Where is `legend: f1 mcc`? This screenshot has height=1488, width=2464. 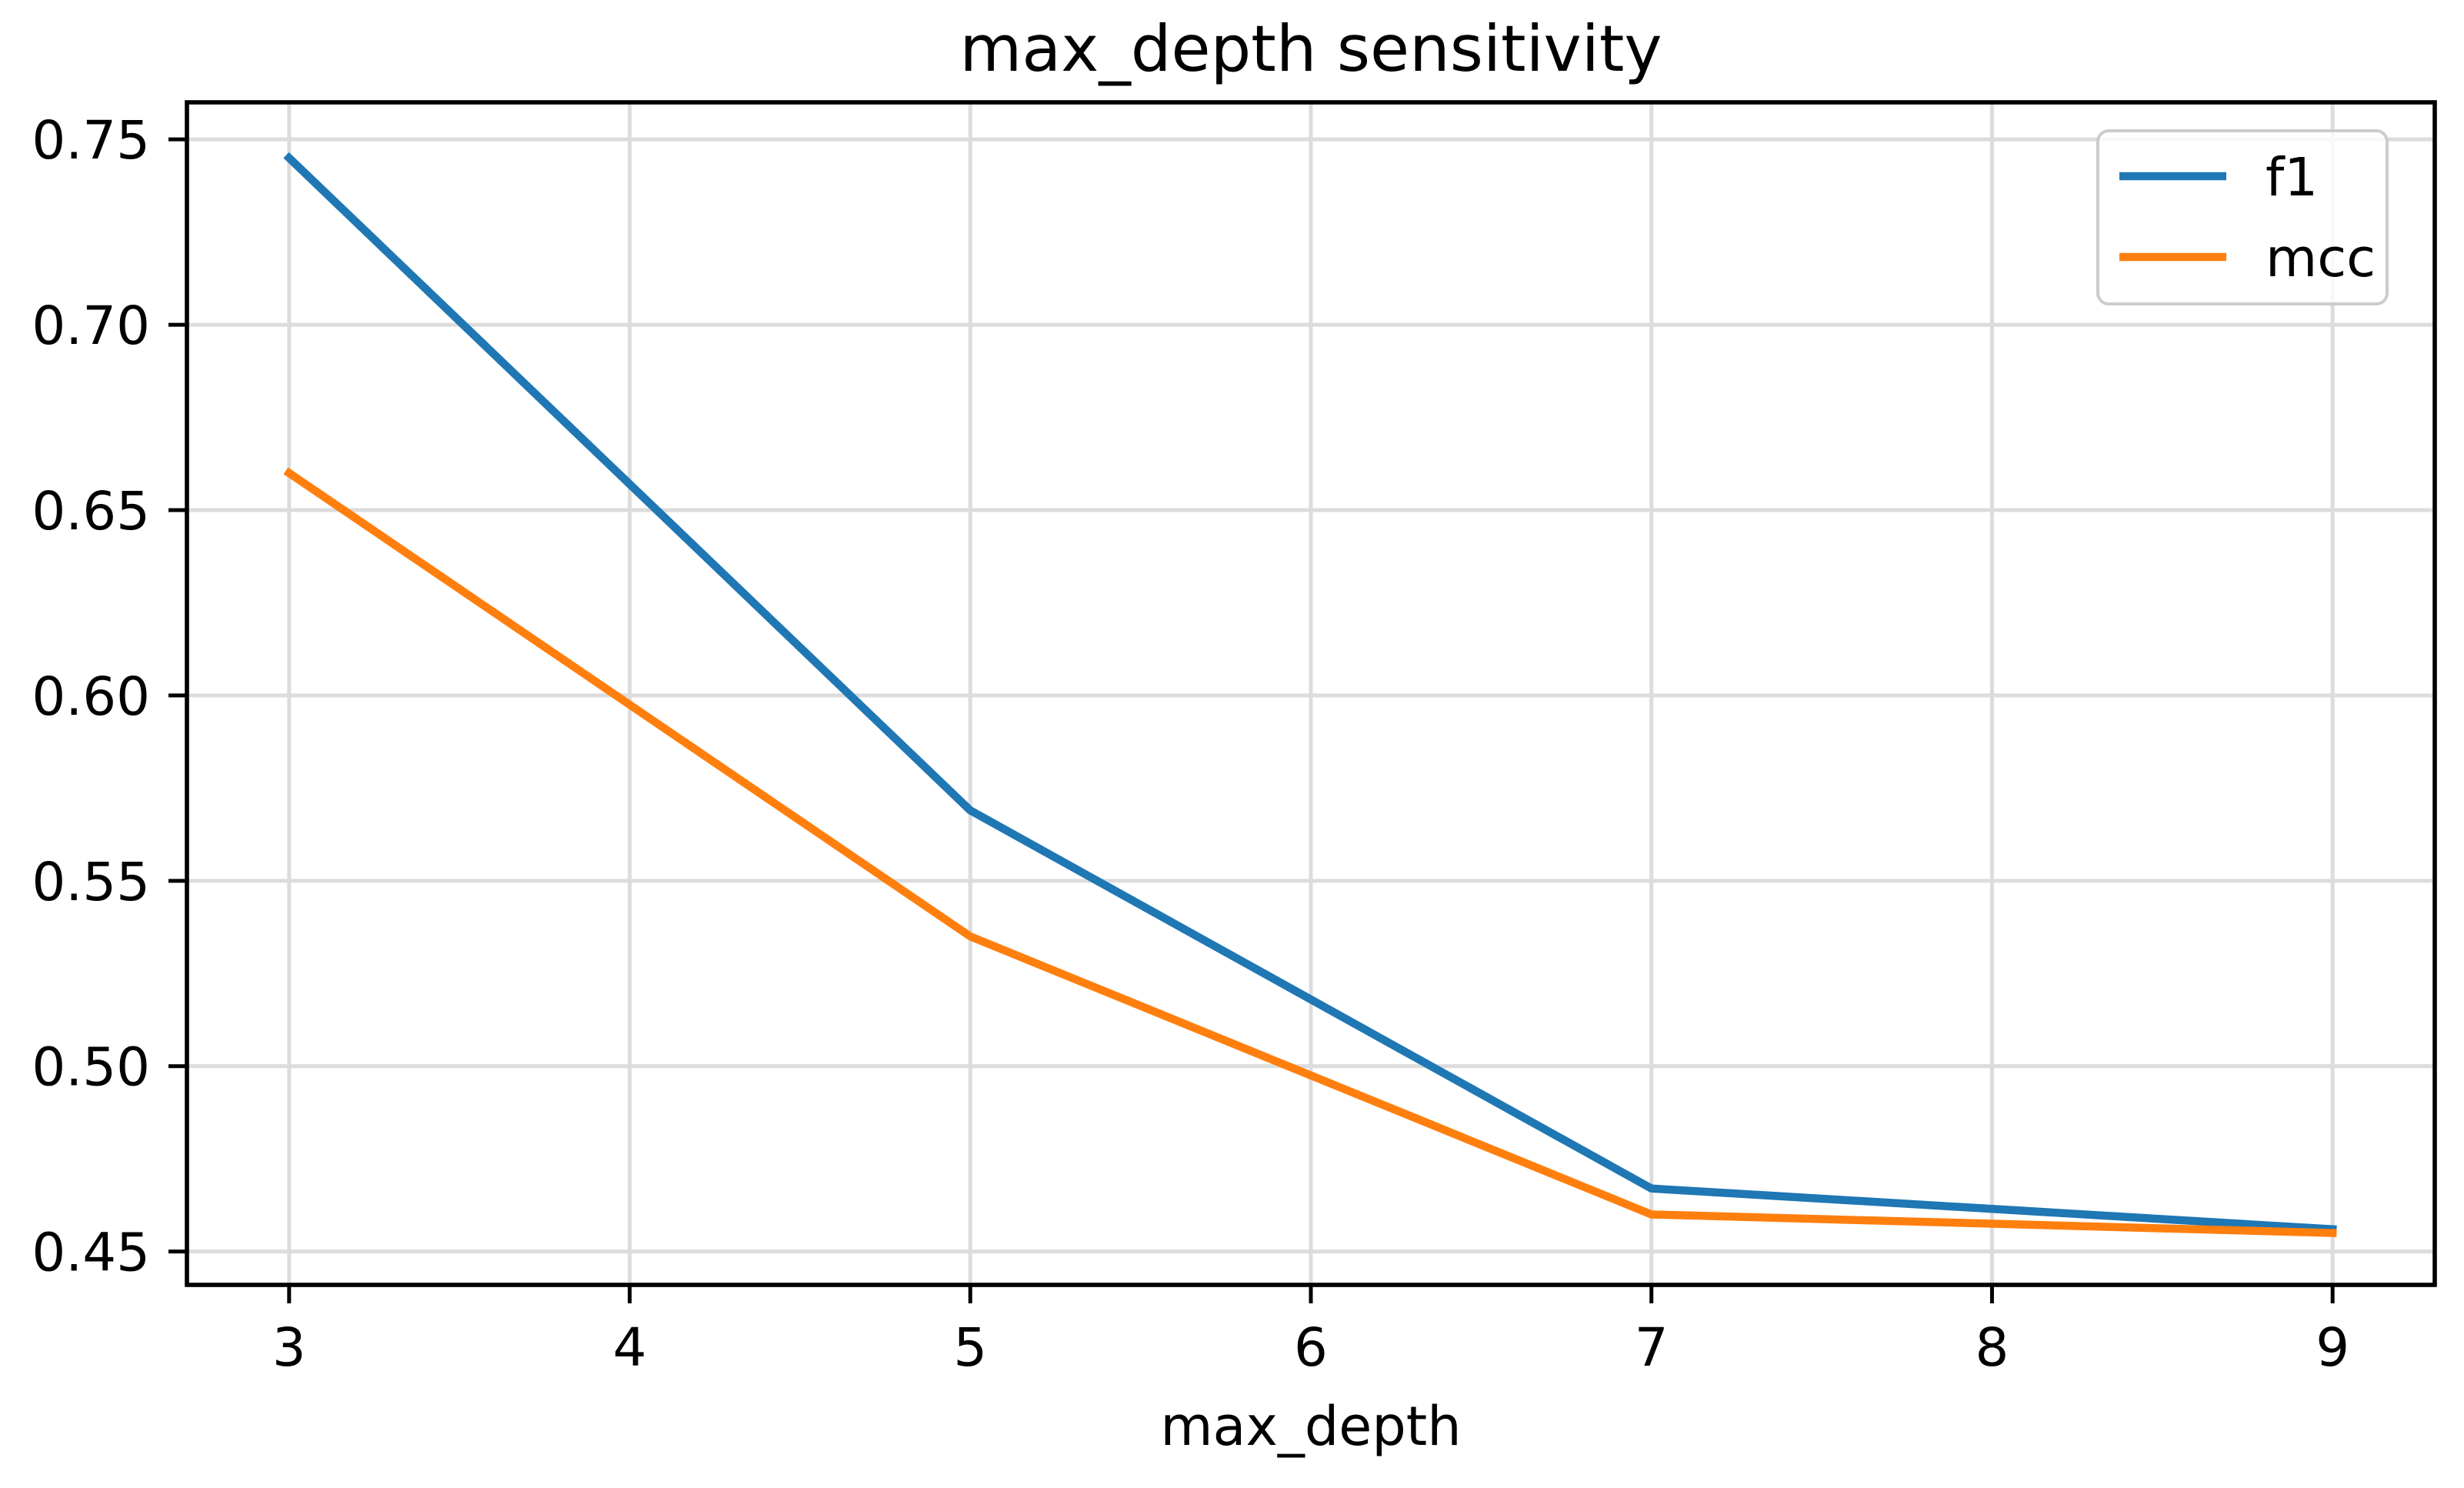 legend: f1 mcc is located at coordinates (2242, 217).